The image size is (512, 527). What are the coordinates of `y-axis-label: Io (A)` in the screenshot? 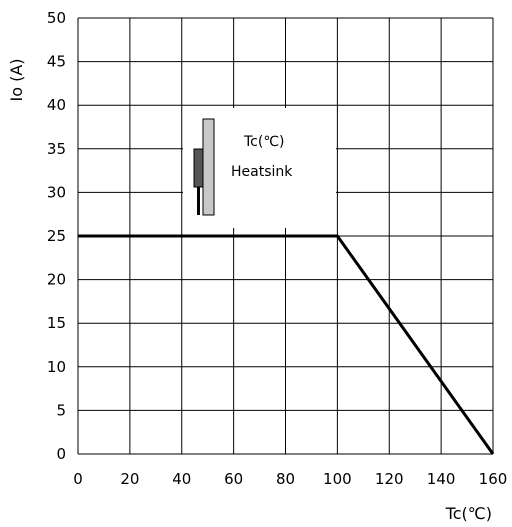 It's located at (16, 79).